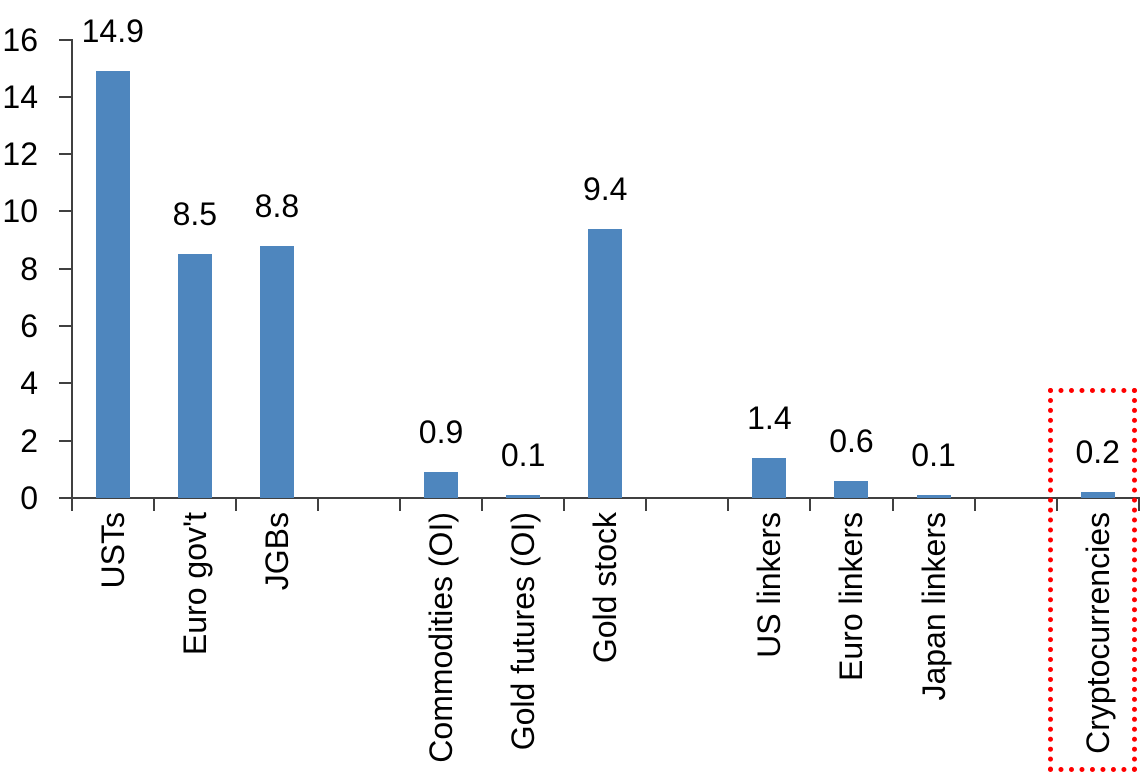 Image resolution: width=1146 pixels, height=780 pixels. Describe the element at coordinates (194, 584) in the screenshot. I see `category-label: Euro gov't` at that location.